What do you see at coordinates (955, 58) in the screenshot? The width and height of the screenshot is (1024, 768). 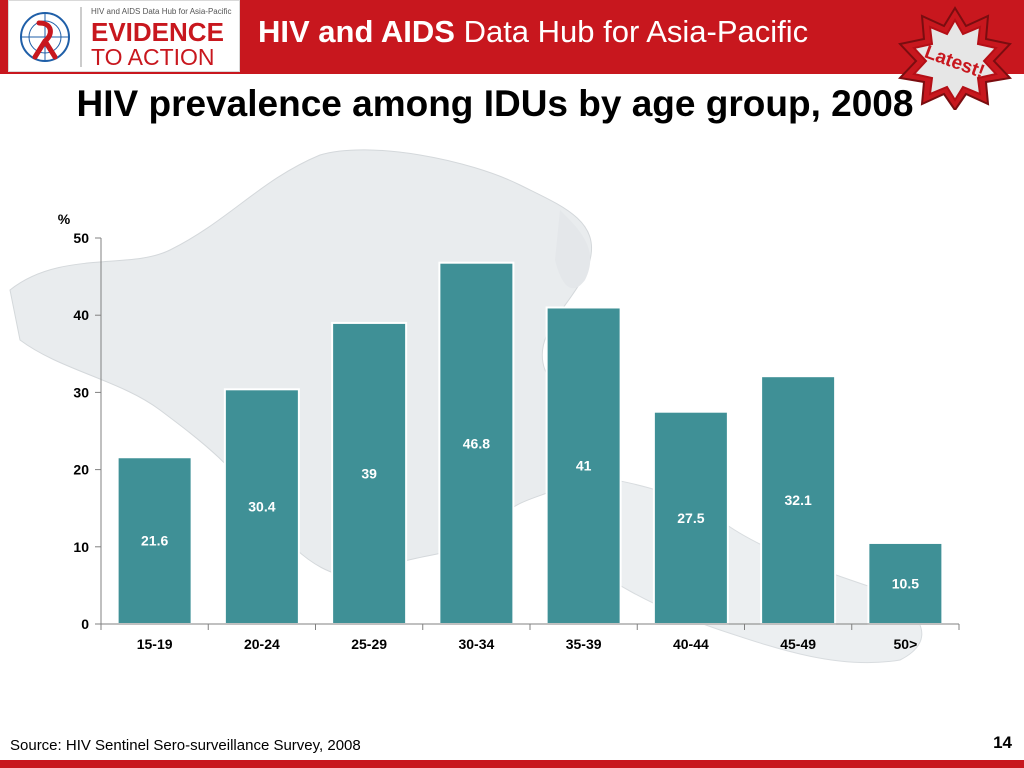 I see `latest-badge: Latest!` at bounding box center [955, 58].